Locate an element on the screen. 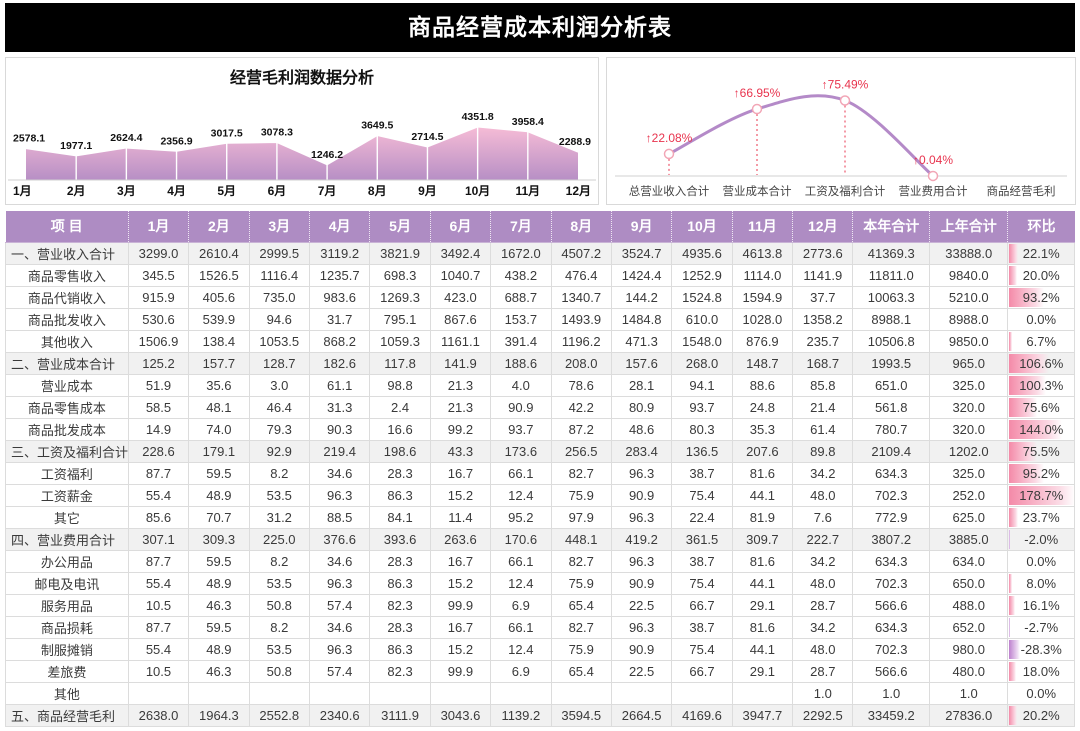 The height and width of the screenshot is (731, 1080). row-label: 其他收入 is located at coordinates (67, 341).